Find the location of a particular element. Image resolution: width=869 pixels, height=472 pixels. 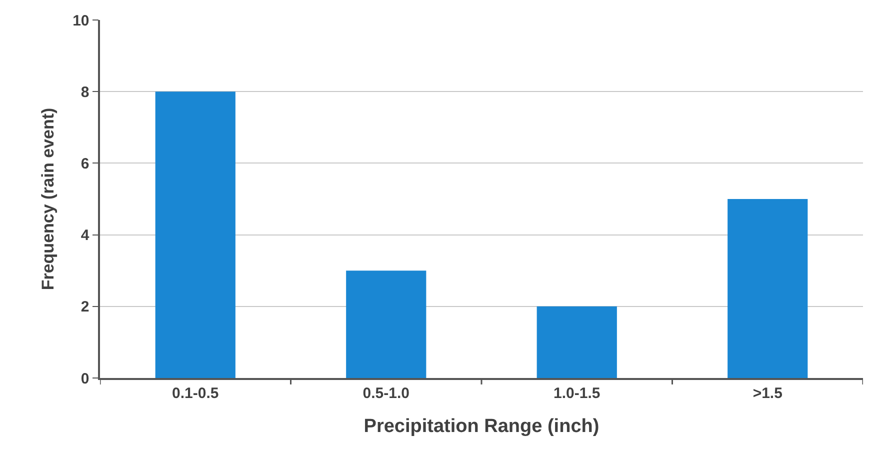

x-tick-label: 0.5-1.0 is located at coordinates (386, 393).